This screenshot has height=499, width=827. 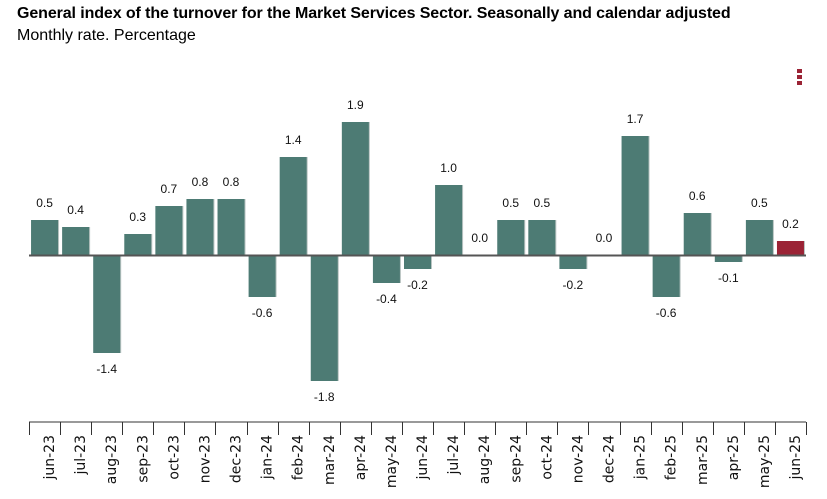 I want to click on data-label: 1.0, so click(x=448, y=168).